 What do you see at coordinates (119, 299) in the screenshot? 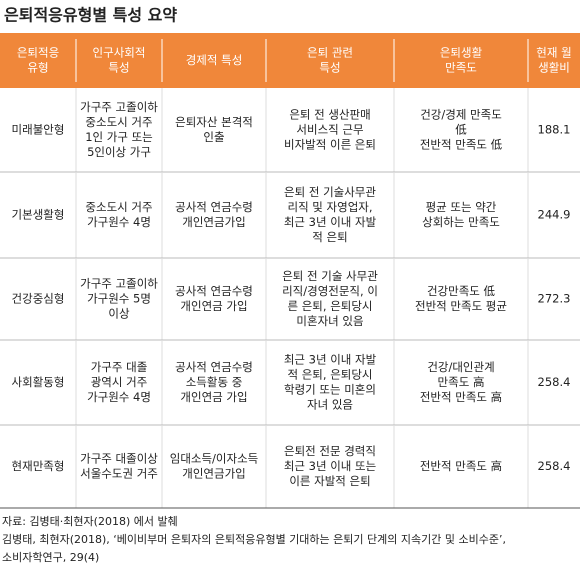
I see `cell-text: 가구원수 5명` at bounding box center [119, 299].